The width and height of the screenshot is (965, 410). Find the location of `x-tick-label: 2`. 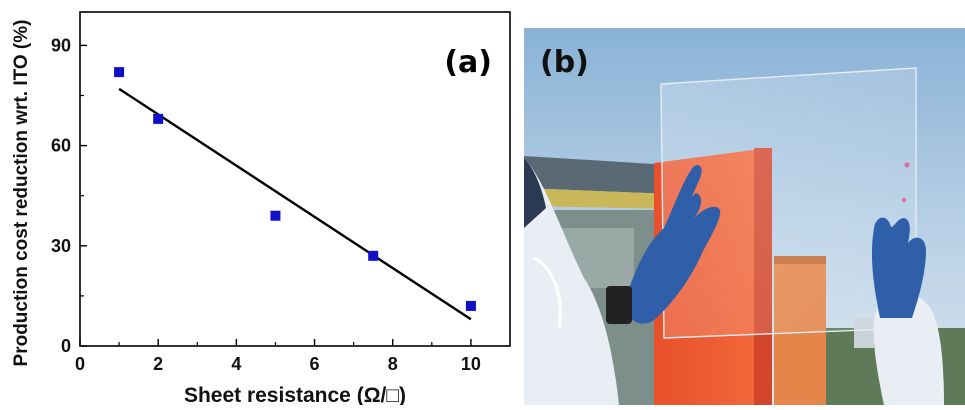

x-tick-label: 2 is located at coordinates (158, 364).